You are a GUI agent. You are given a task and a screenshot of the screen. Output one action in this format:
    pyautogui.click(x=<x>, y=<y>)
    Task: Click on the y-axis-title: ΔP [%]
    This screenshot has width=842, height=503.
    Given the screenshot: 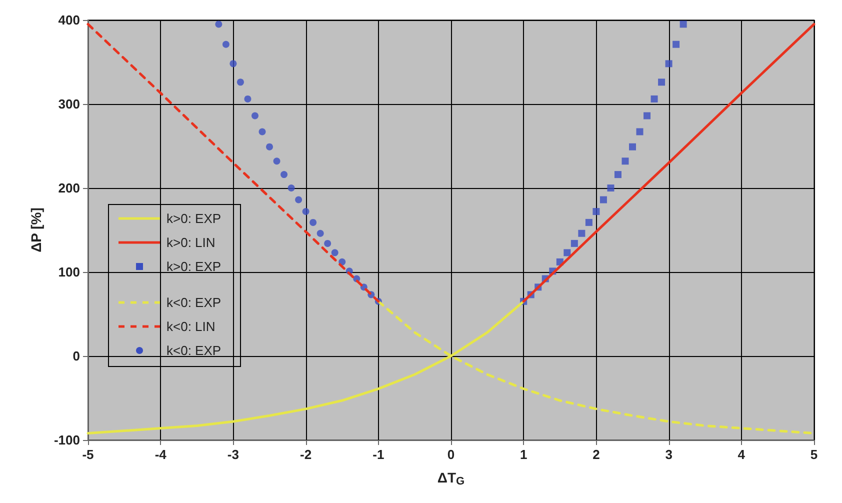 What is the action you would take?
    pyautogui.click(x=36, y=230)
    